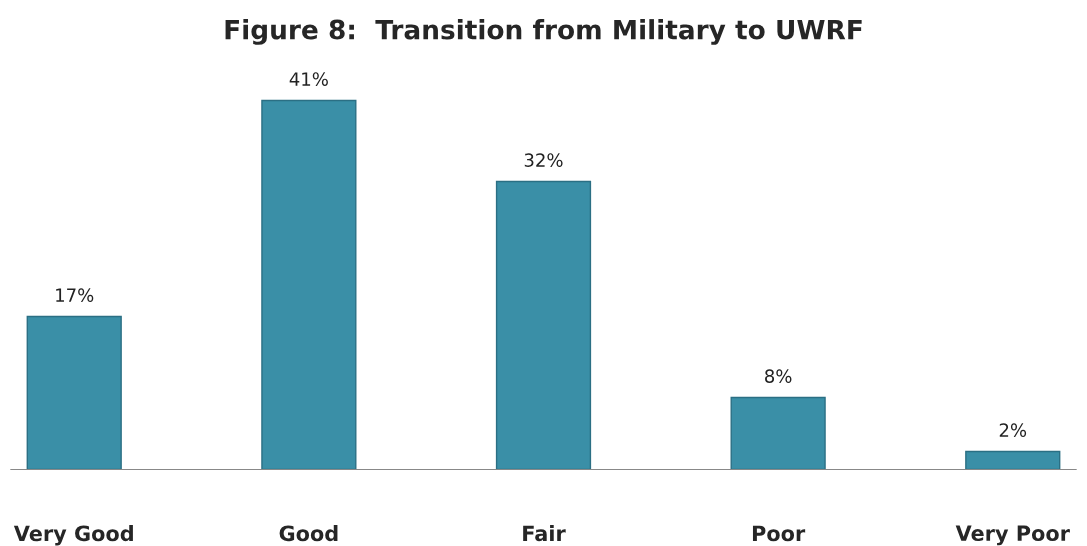 This screenshot has height=546, width=1087. Describe the element at coordinates (779, 533) in the screenshot. I see `x-tick-label: Poor` at that location.